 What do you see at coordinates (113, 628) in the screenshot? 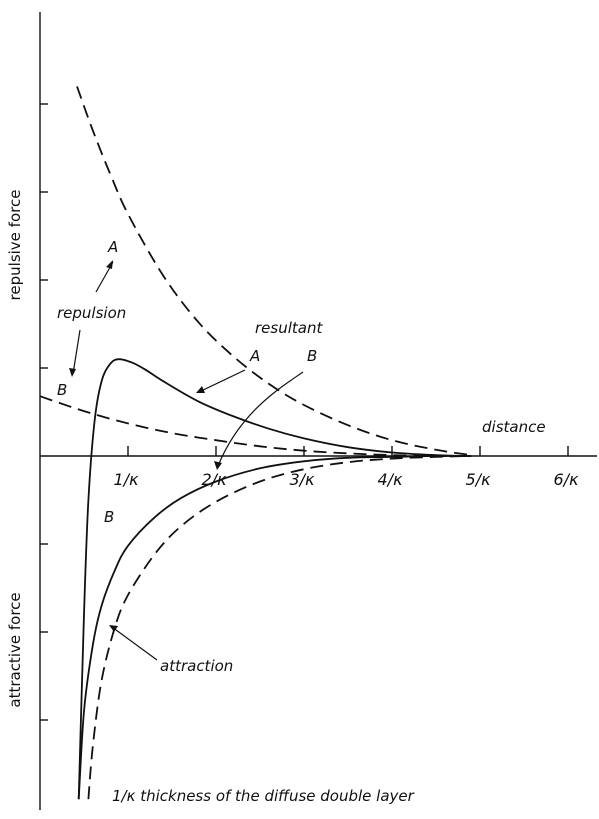
I see `arrow-attraction-head` at bounding box center [113, 628].